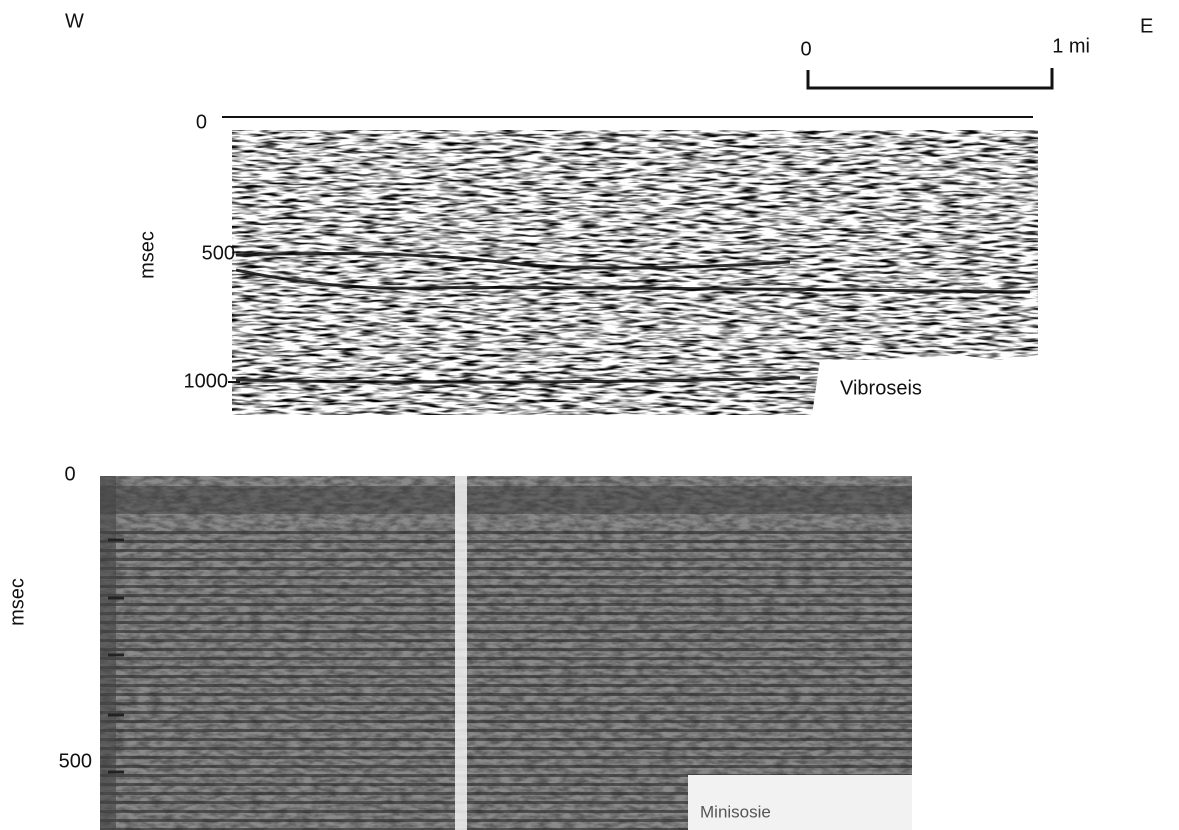 Image resolution: width=1179 pixels, height=830 pixels. I want to click on east-label: E, so click(1146, 26).